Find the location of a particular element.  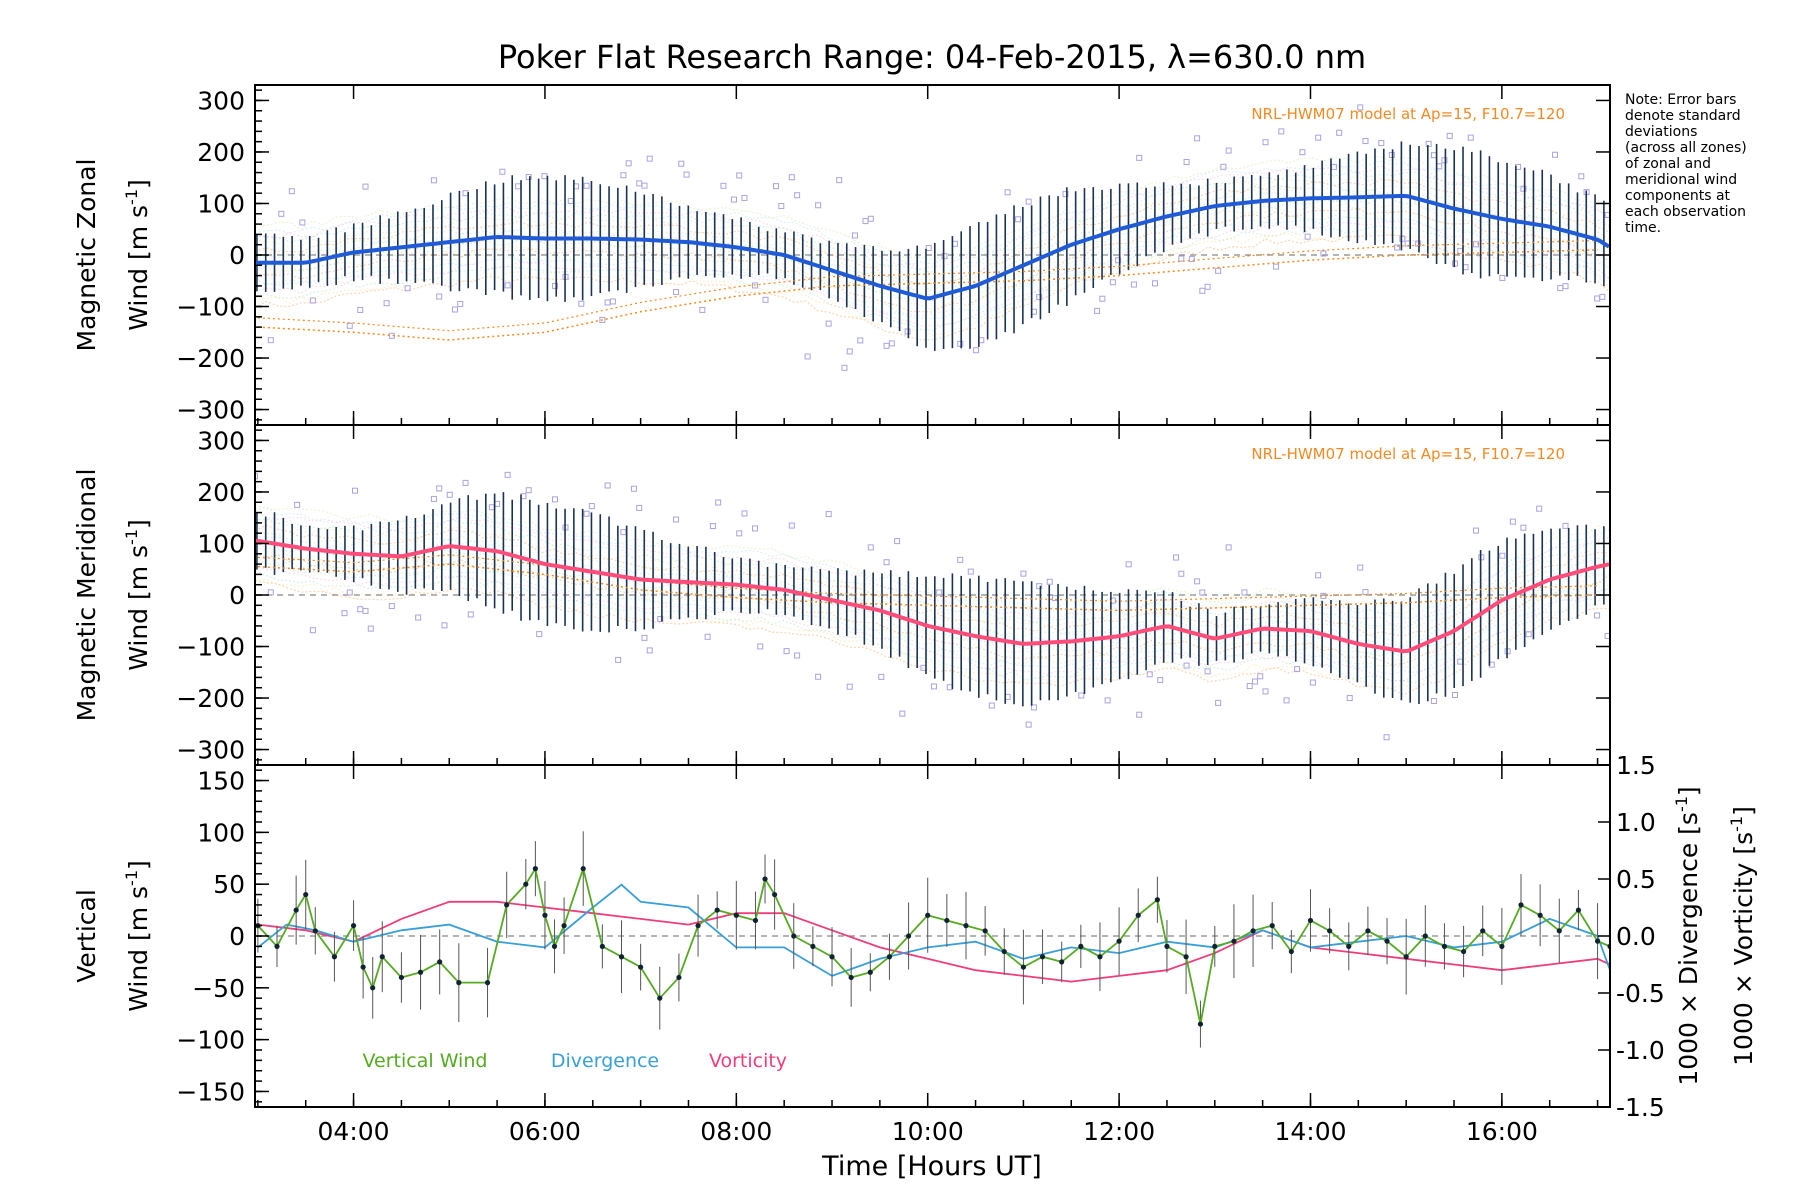

right-tick-label: -1.5 is located at coordinates (1640, 1107).